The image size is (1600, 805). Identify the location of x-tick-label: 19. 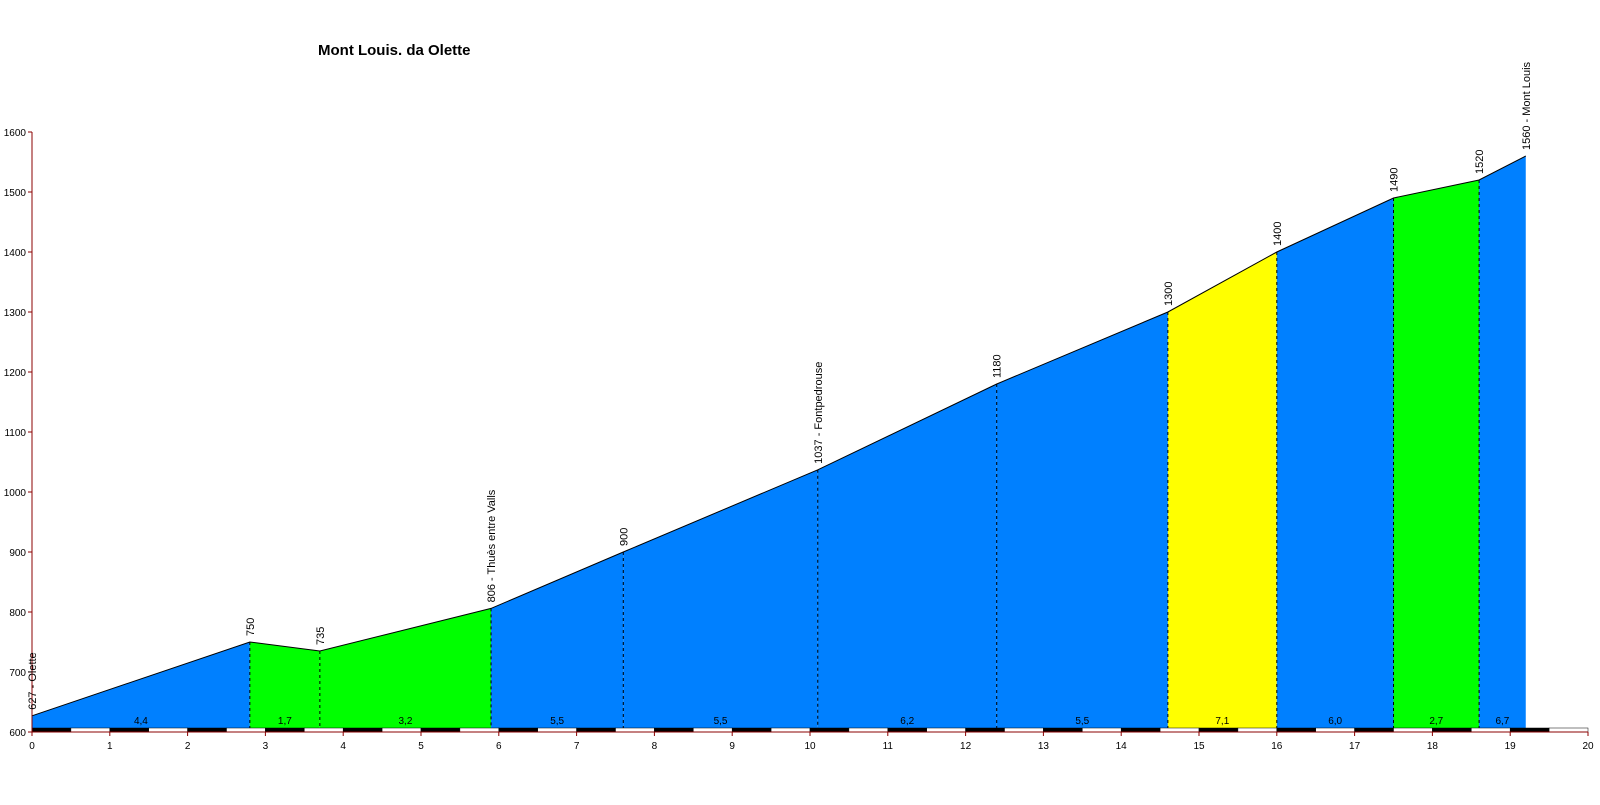
(1511, 746).